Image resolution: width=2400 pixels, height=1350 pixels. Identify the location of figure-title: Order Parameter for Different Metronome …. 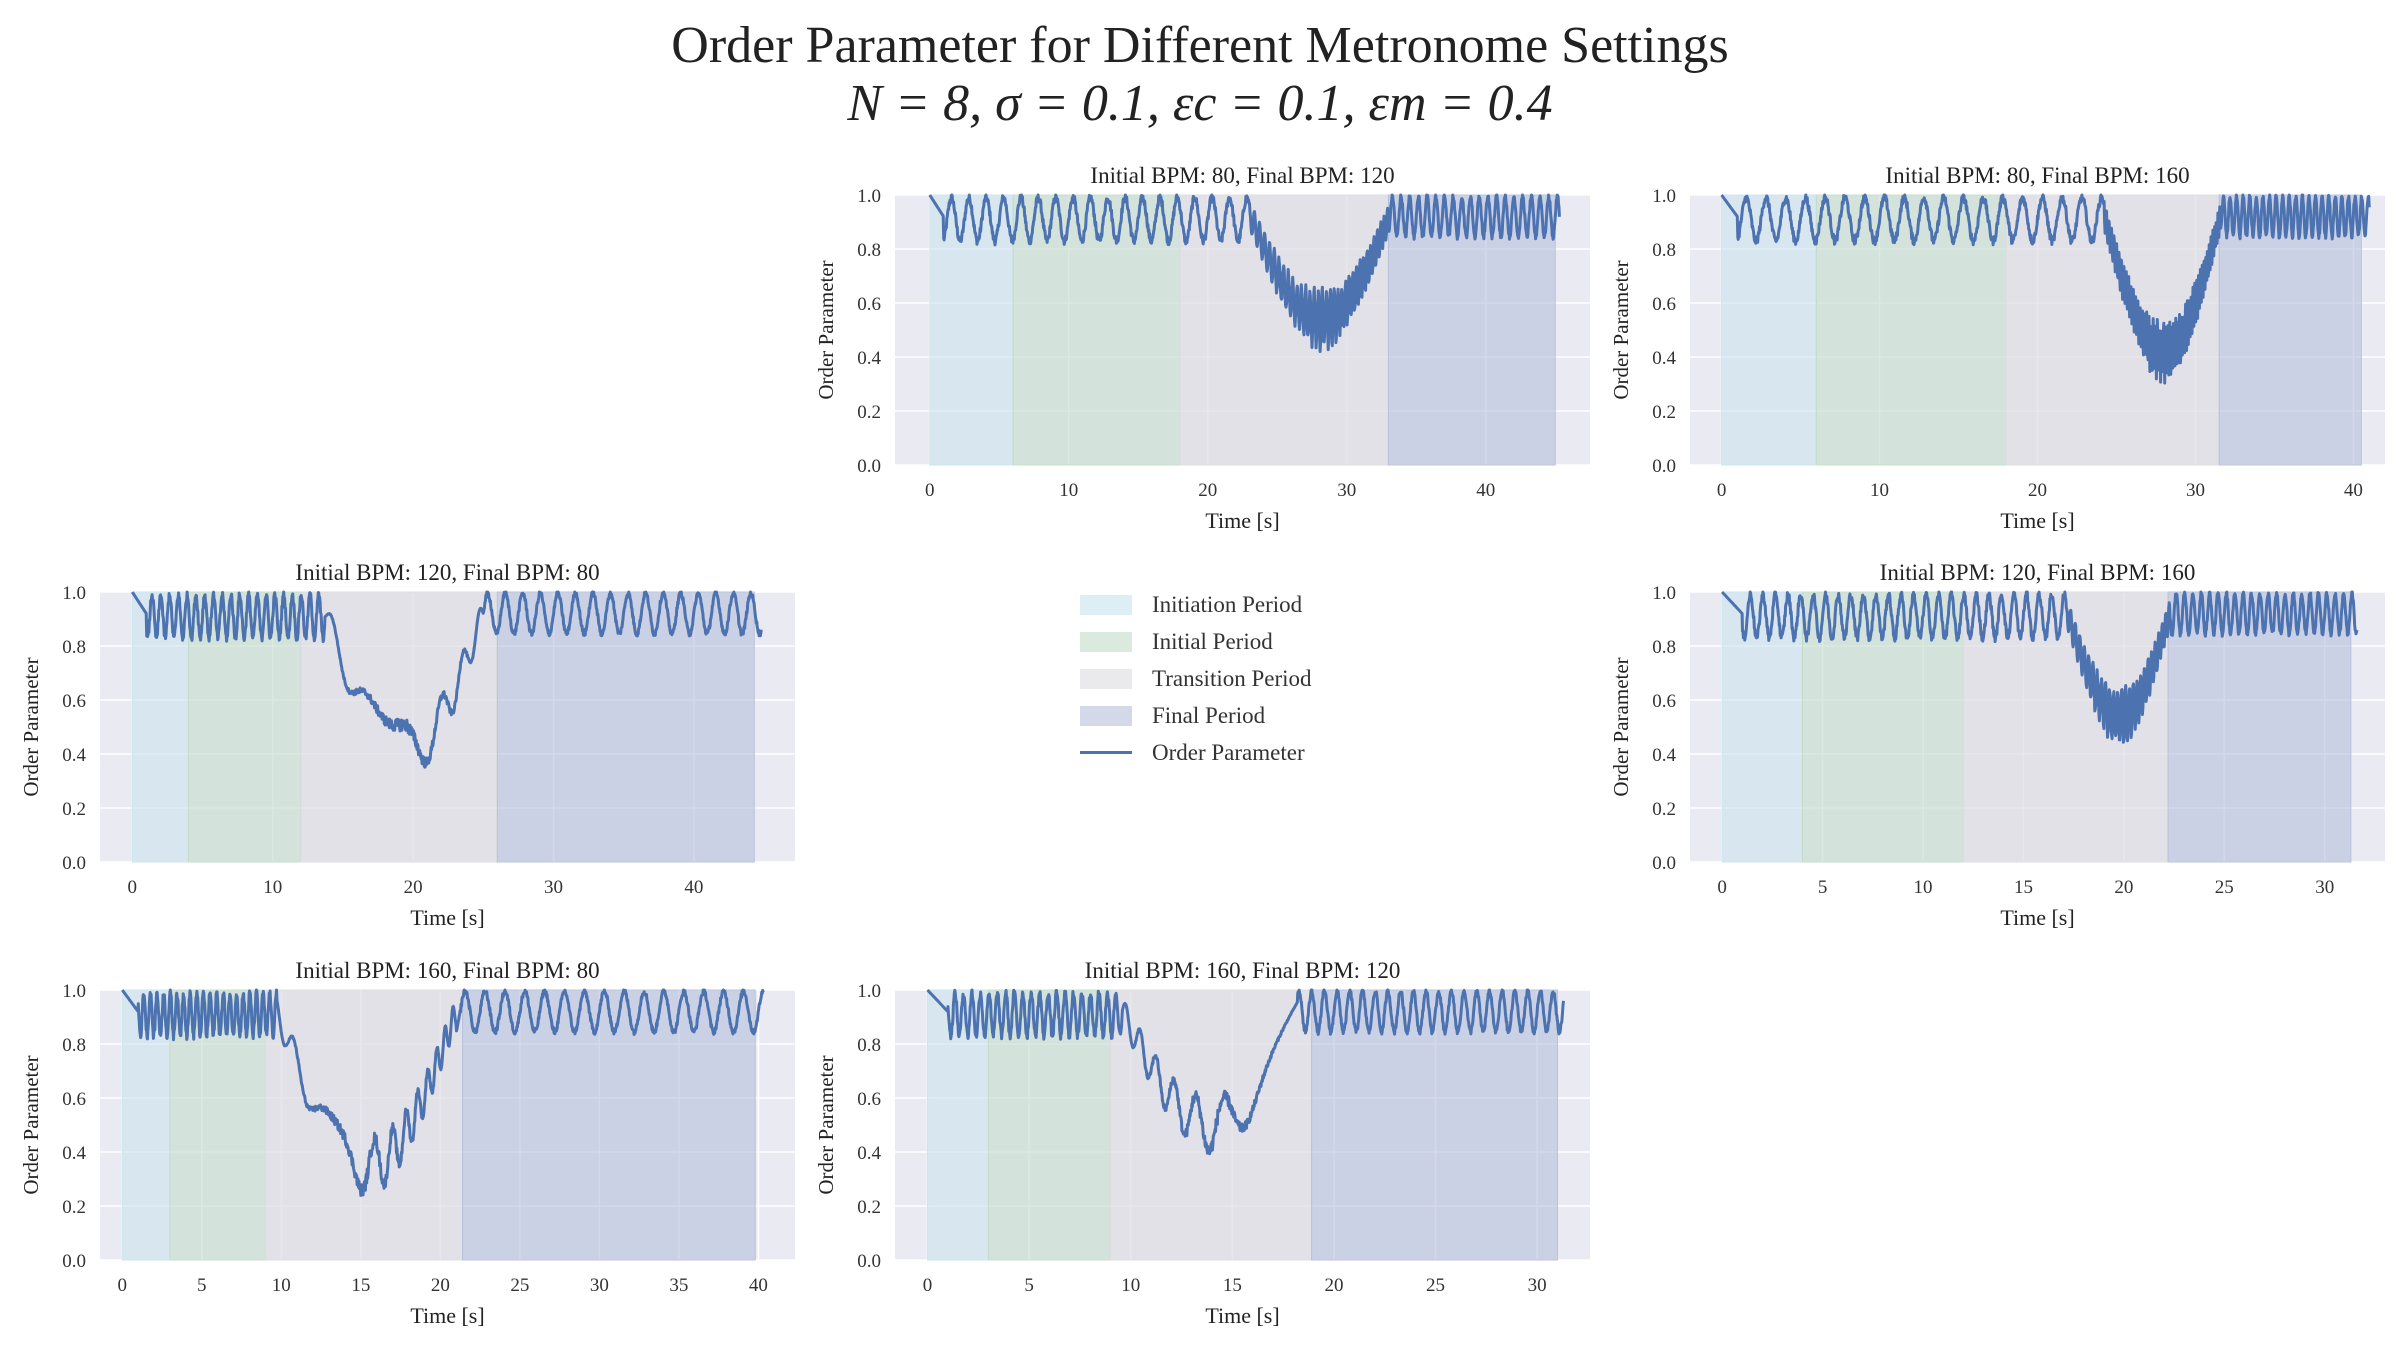
(1200, 45).